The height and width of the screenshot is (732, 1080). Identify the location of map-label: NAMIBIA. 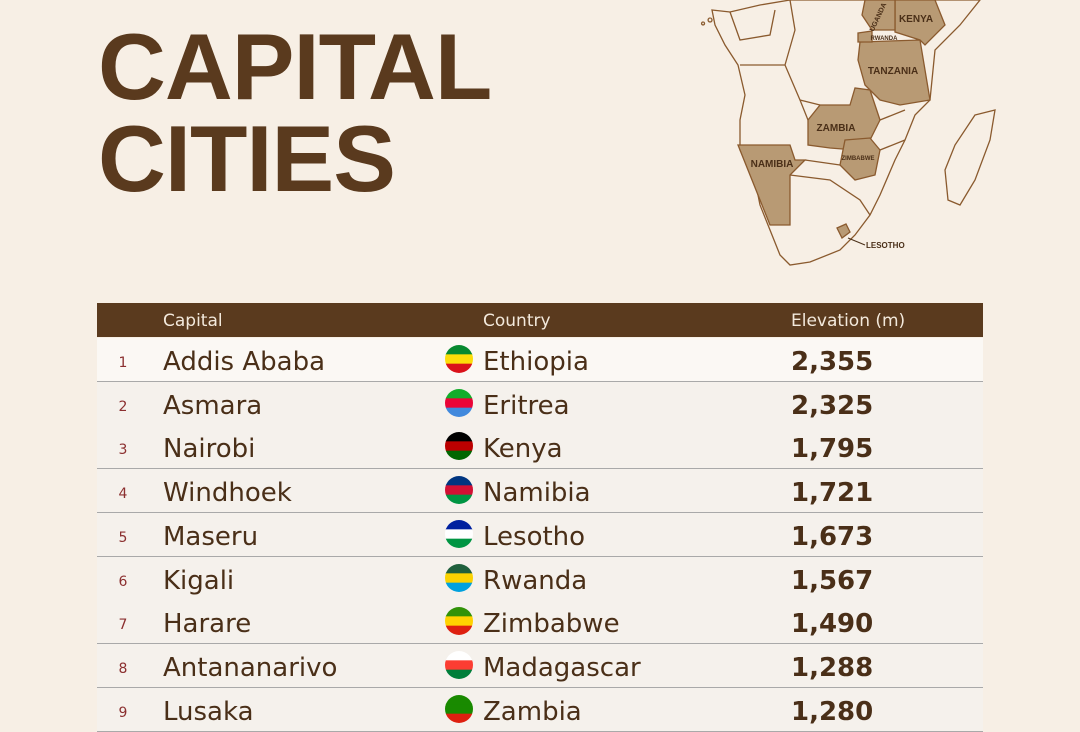
(772, 164).